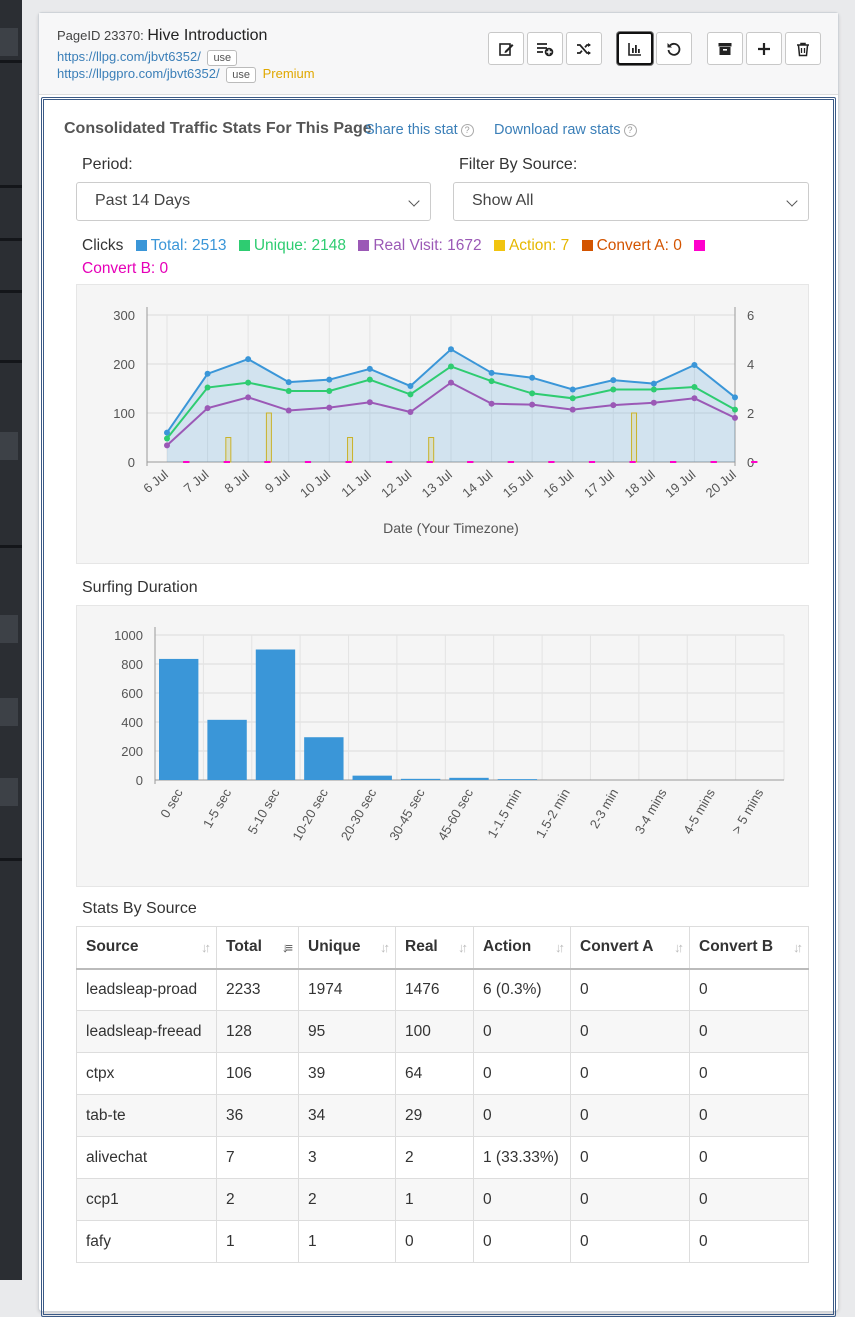 Image resolution: width=855 pixels, height=1317 pixels. I want to click on use-url-button: use, so click(222, 58).